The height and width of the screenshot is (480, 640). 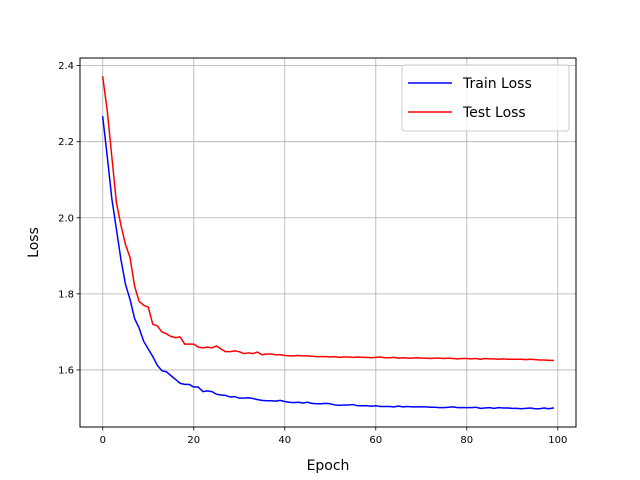 I want to click on x-tick-label: 20, so click(x=193, y=440).